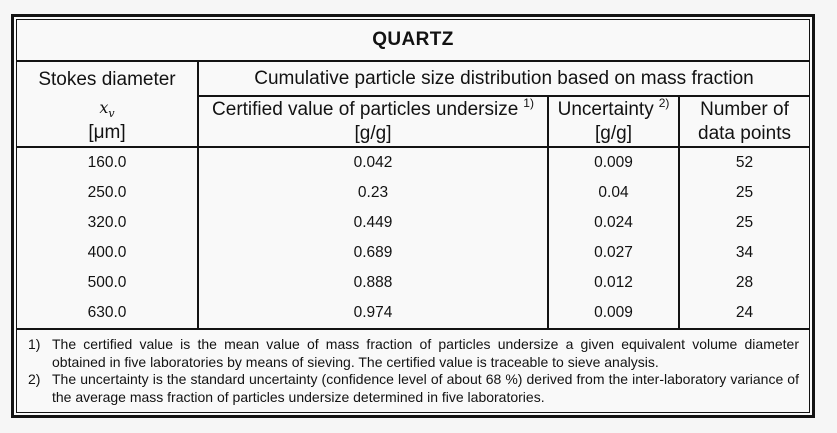 This screenshot has width=837, height=433. What do you see at coordinates (34, 344) in the screenshot?
I see `footnote-1-marker: 1)` at bounding box center [34, 344].